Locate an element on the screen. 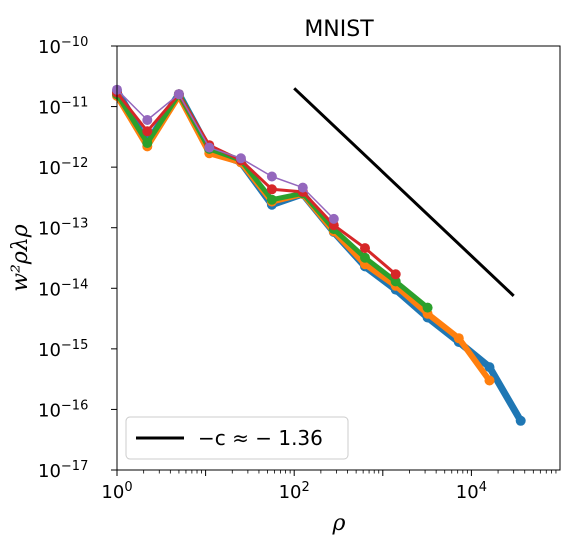 Image resolution: width=570 pixels, height=545 pixels. chart-title: MNIST is located at coordinates (339, 29).